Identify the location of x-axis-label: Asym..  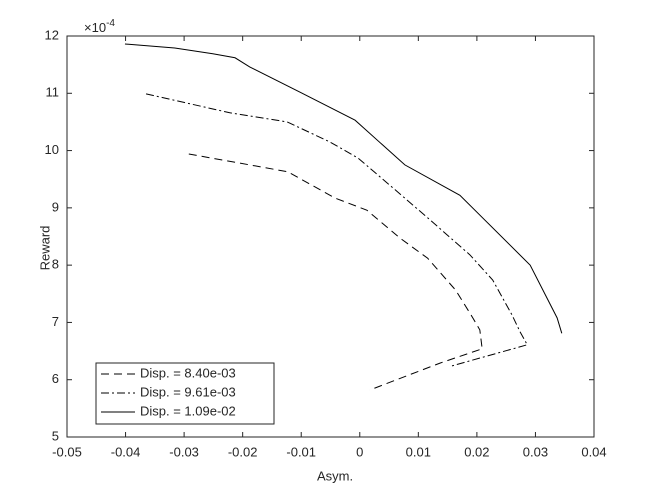
(335, 475).